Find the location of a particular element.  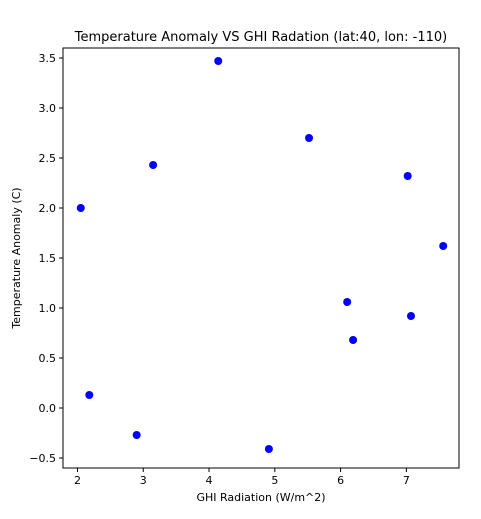

x-tick-label: 5 is located at coordinates (274, 480).